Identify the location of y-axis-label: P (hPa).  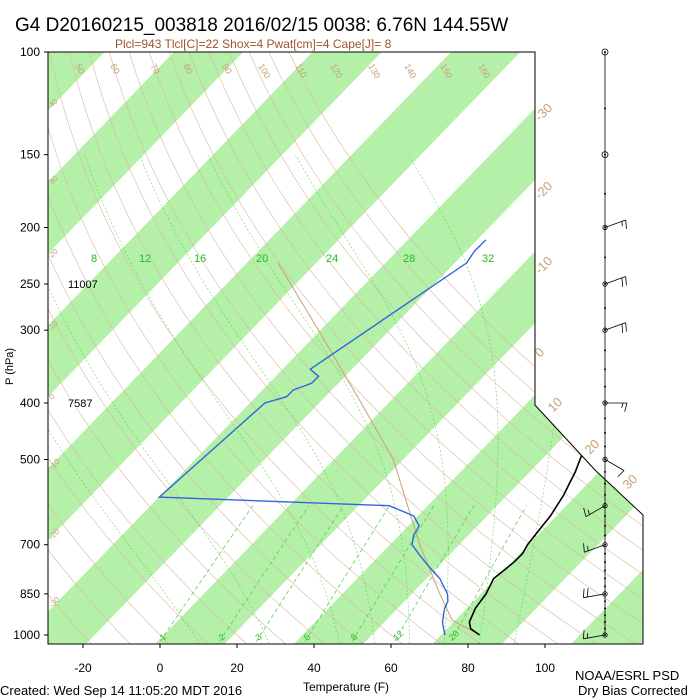
(10, 366).